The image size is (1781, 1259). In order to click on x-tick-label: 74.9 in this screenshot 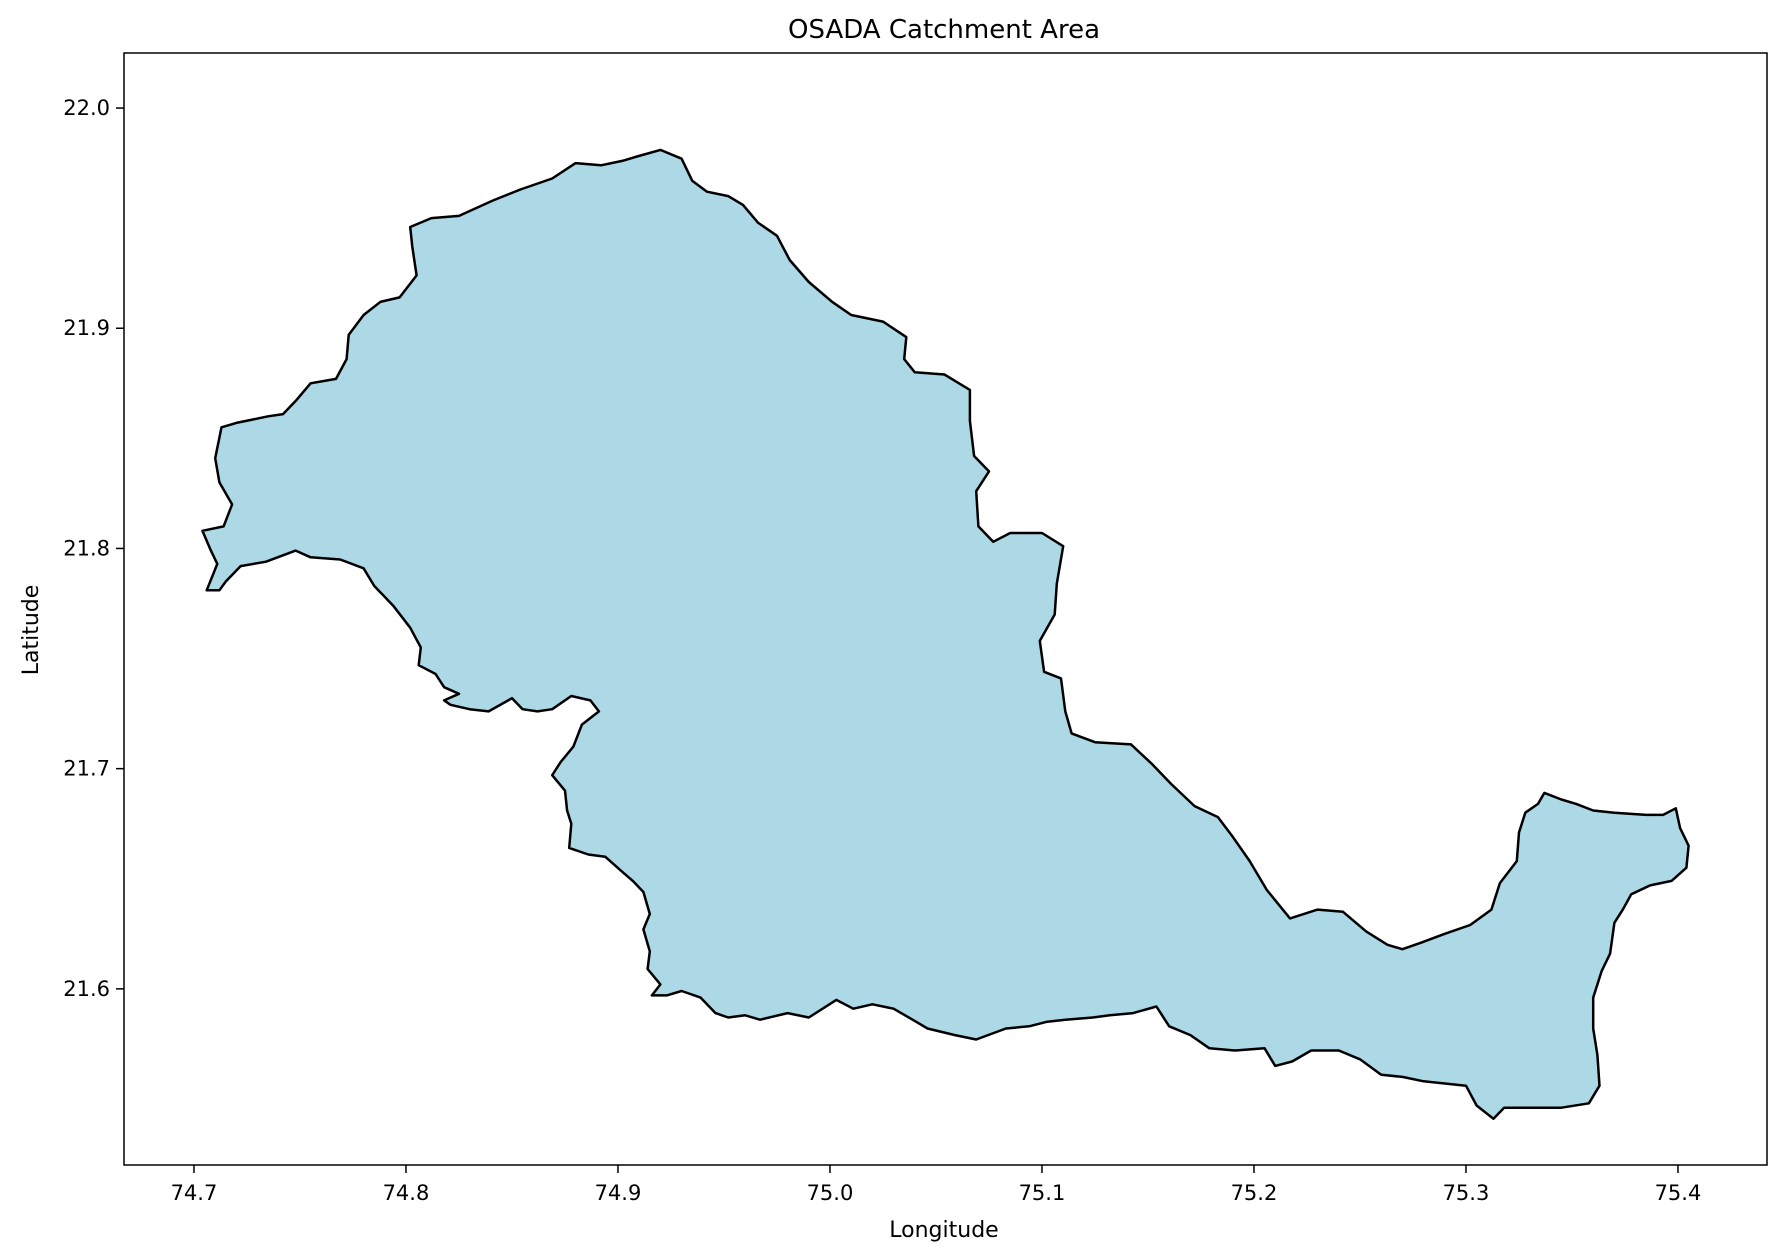, I will do `click(618, 1193)`.